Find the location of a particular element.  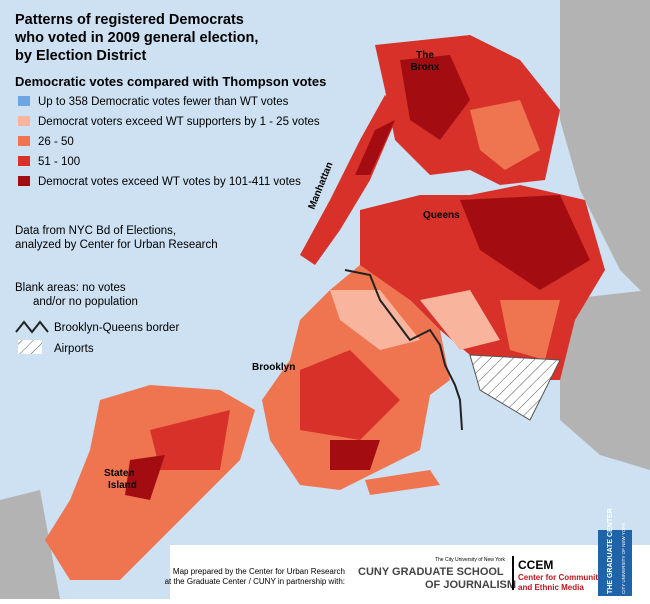

place-label: Queens is located at coordinates (441, 215).